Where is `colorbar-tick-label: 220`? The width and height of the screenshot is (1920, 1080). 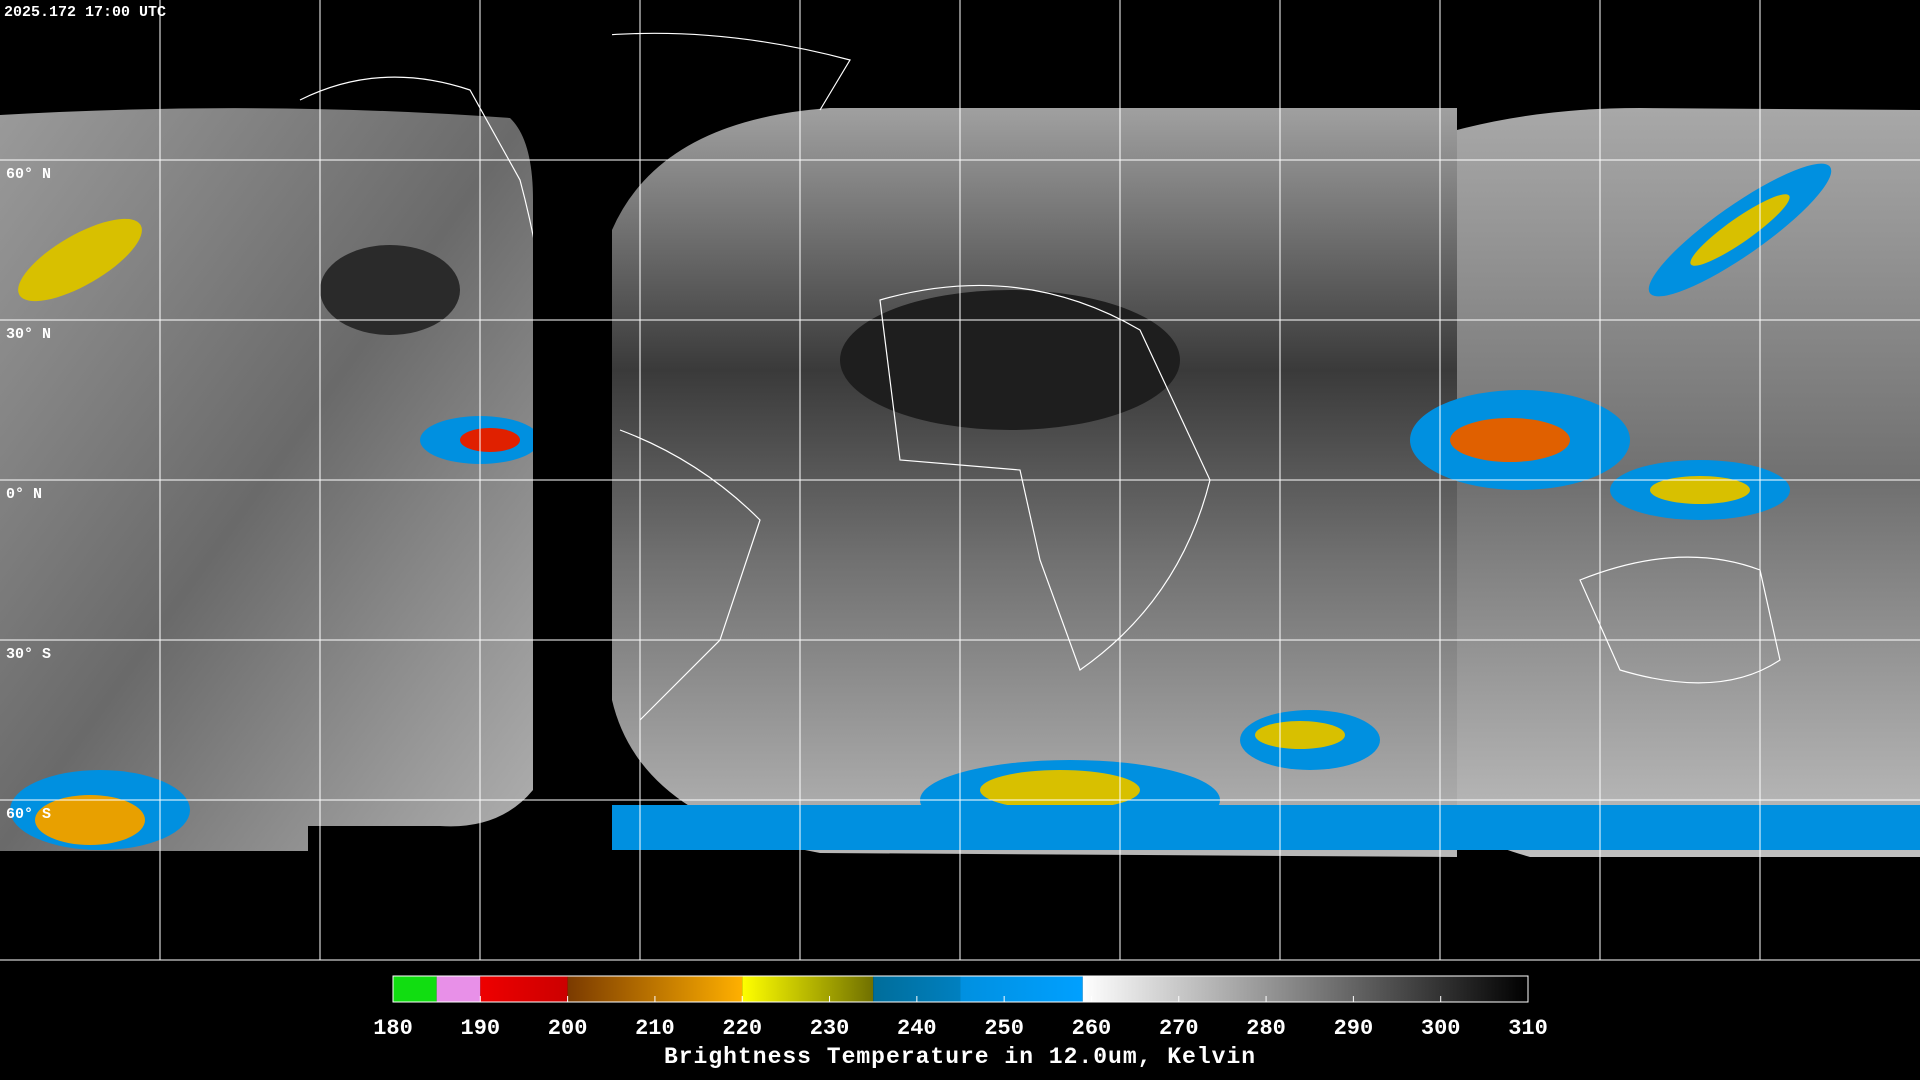
colorbar-tick-label: 220 is located at coordinates (742, 1028).